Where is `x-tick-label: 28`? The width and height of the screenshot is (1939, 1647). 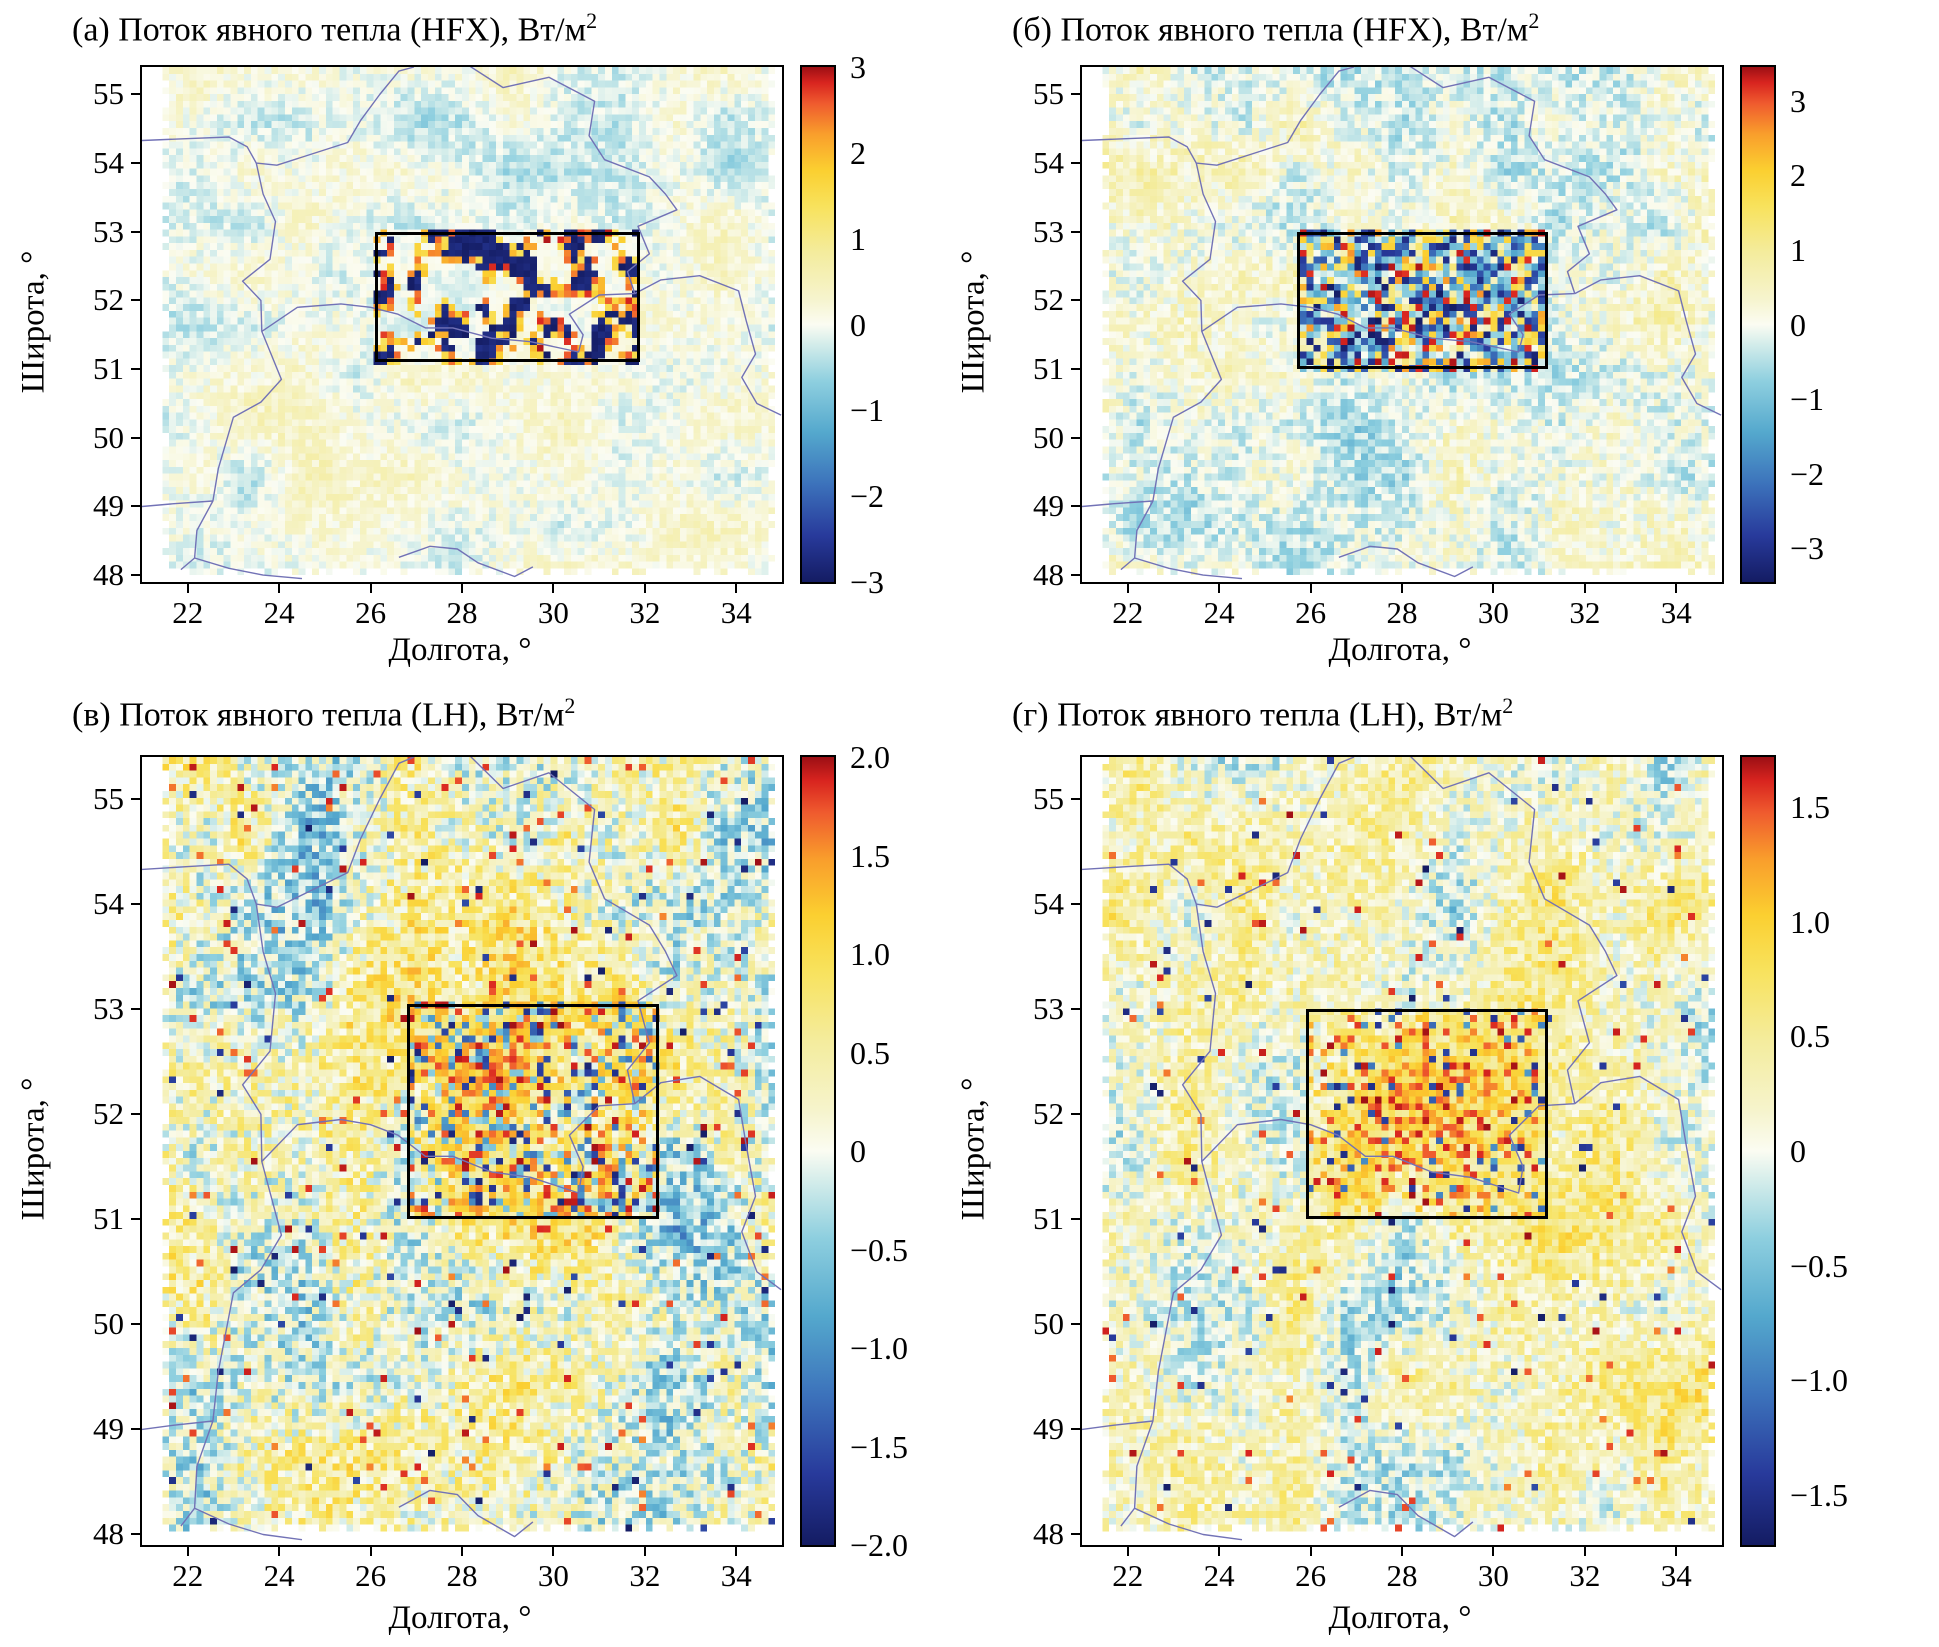
x-tick-label: 28 is located at coordinates (1402, 1575).